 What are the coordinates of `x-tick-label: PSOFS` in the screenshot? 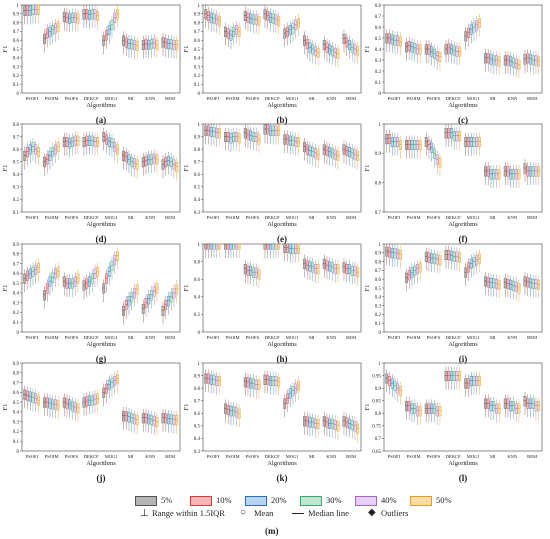 It's located at (253, 456).